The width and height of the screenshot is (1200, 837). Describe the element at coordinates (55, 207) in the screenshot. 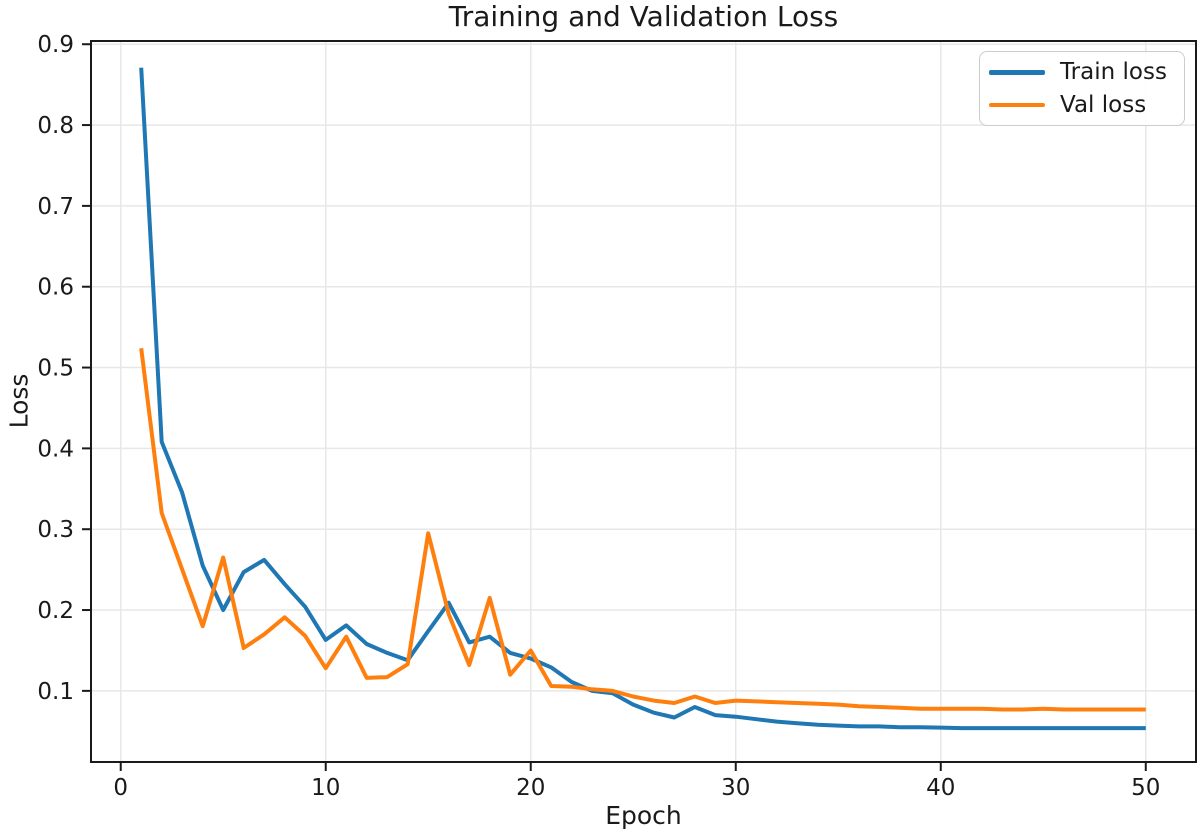

I see `y-tick-label-0.7: 0.7` at that location.